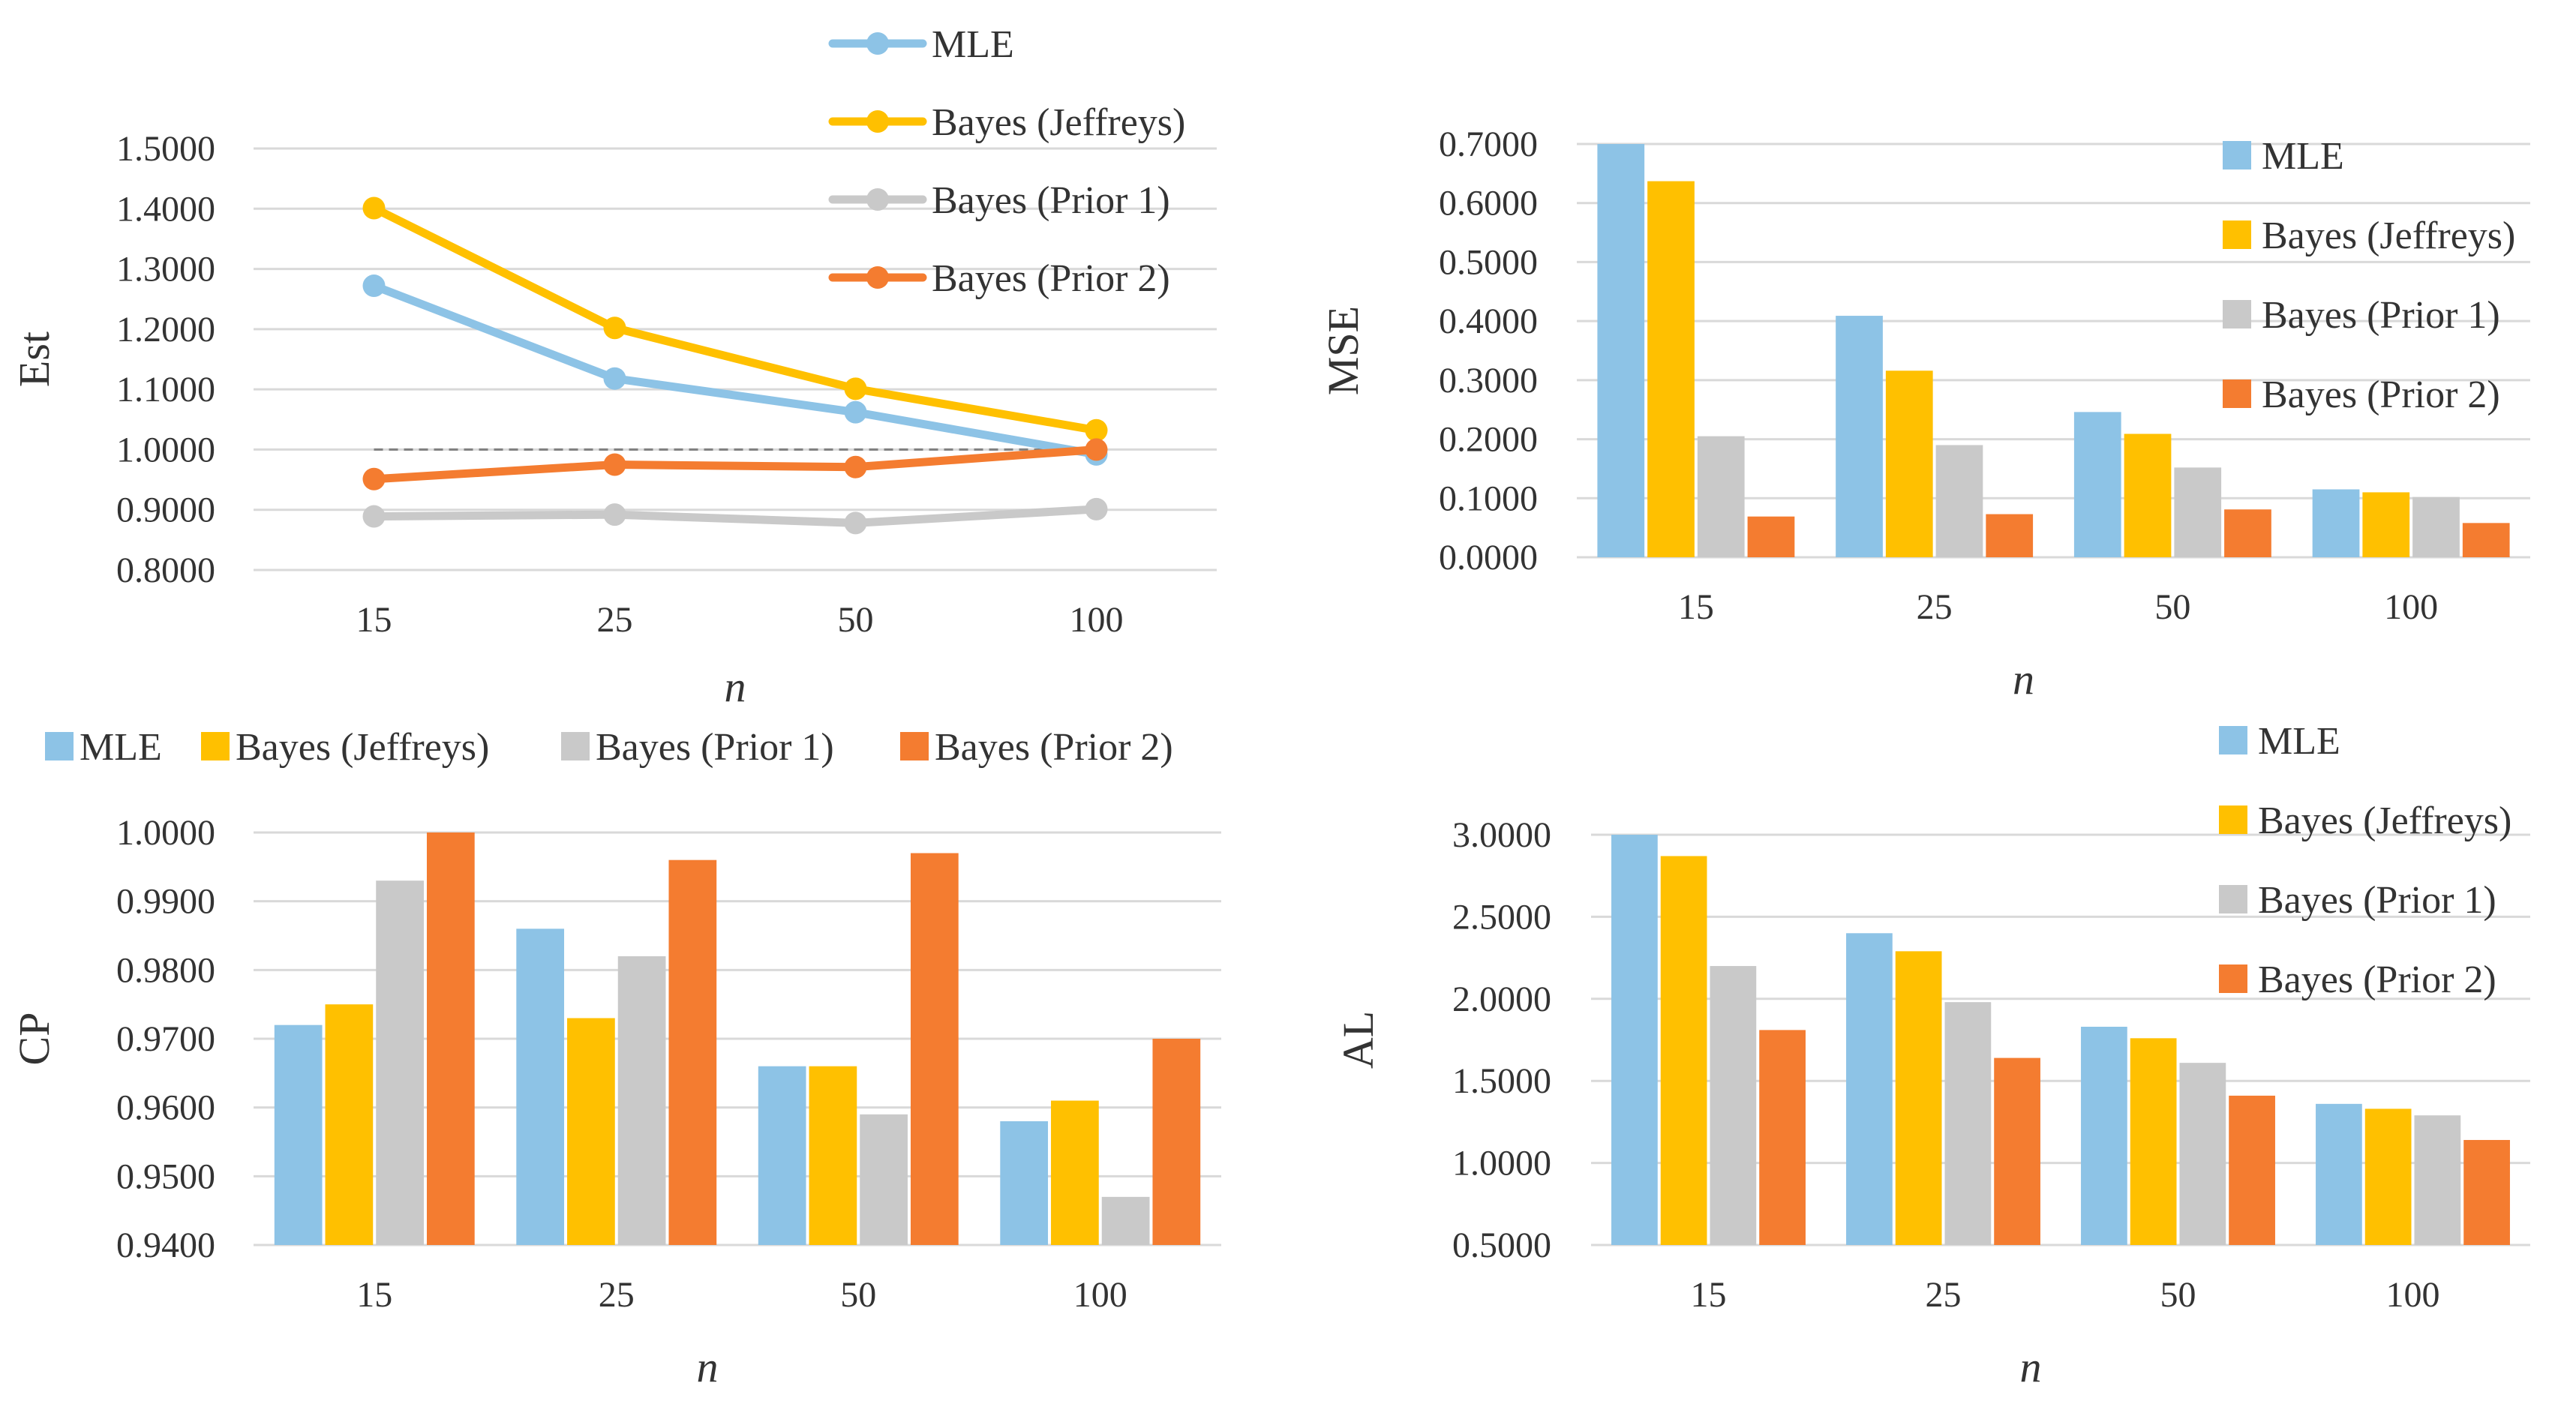 The width and height of the screenshot is (2576, 1410). I want to click on est-y-axis-title: Est, so click(34, 359).